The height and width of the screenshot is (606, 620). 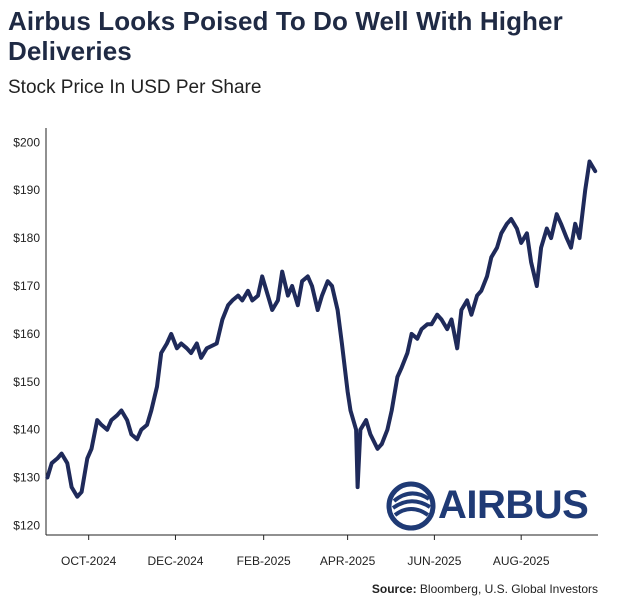 What do you see at coordinates (348, 561) in the screenshot?
I see `x-tick-label: APR-2025` at bounding box center [348, 561].